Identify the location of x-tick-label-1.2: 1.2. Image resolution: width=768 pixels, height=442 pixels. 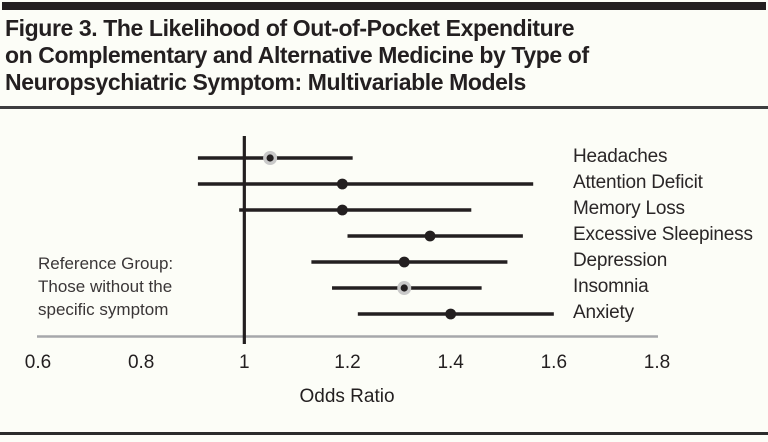
(347, 362).